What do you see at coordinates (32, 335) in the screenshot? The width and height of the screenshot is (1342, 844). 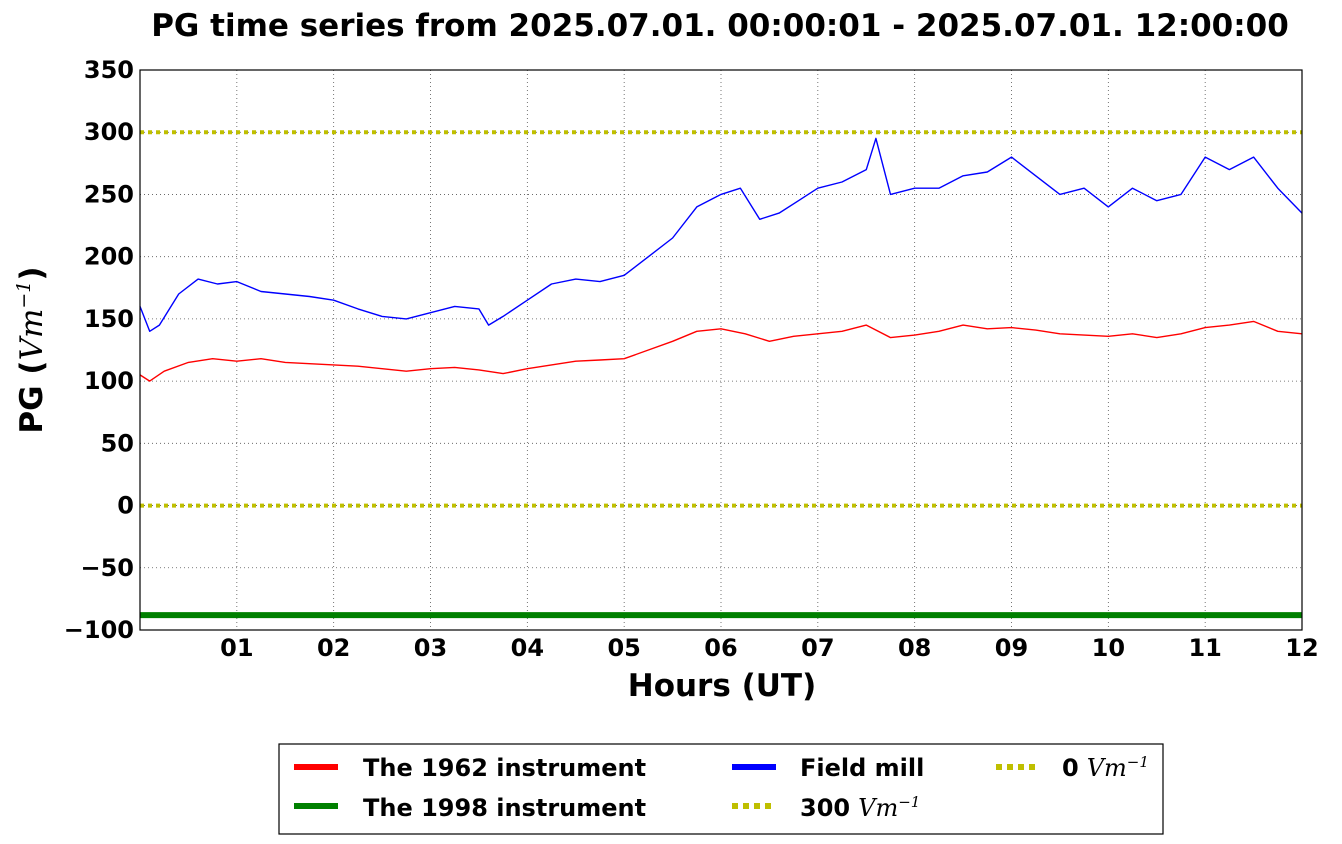 I see `y-axis-label-unit: Vm` at bounding box center [32, 335].